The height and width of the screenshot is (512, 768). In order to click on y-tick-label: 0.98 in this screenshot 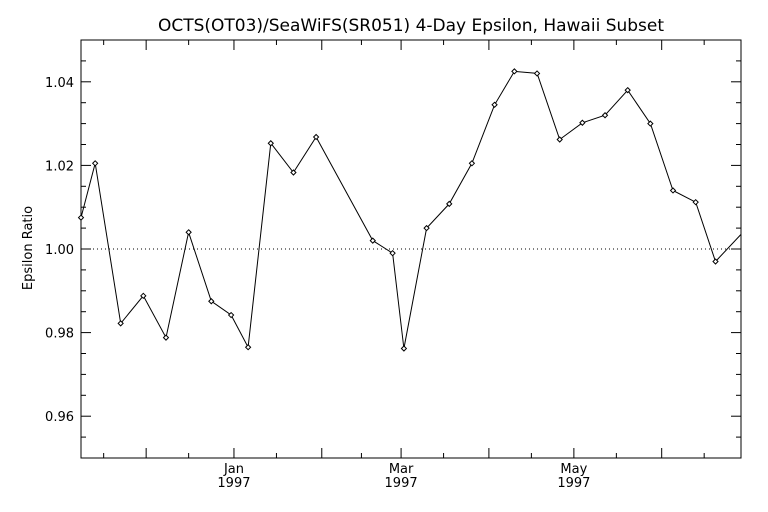, I will do `click(59, 334)`.